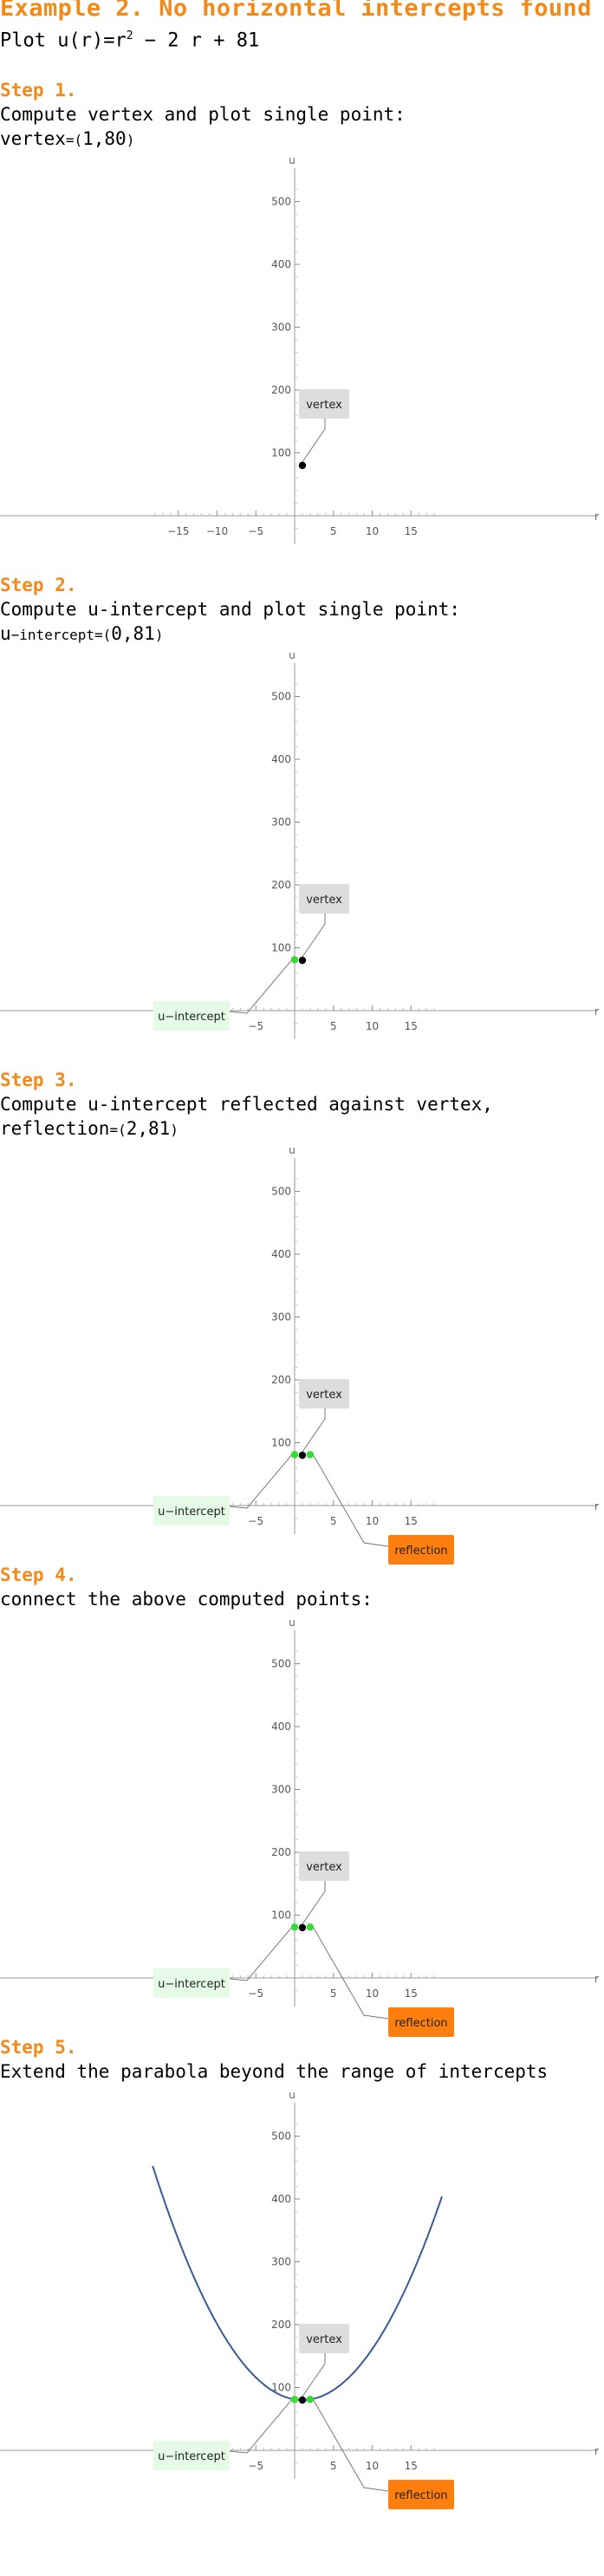 This screenshot has height=2576, width=604. Describe the element at coordinates (39, 2047) in the screenshot. I see `step-5-heading: Step 5.` at that location.